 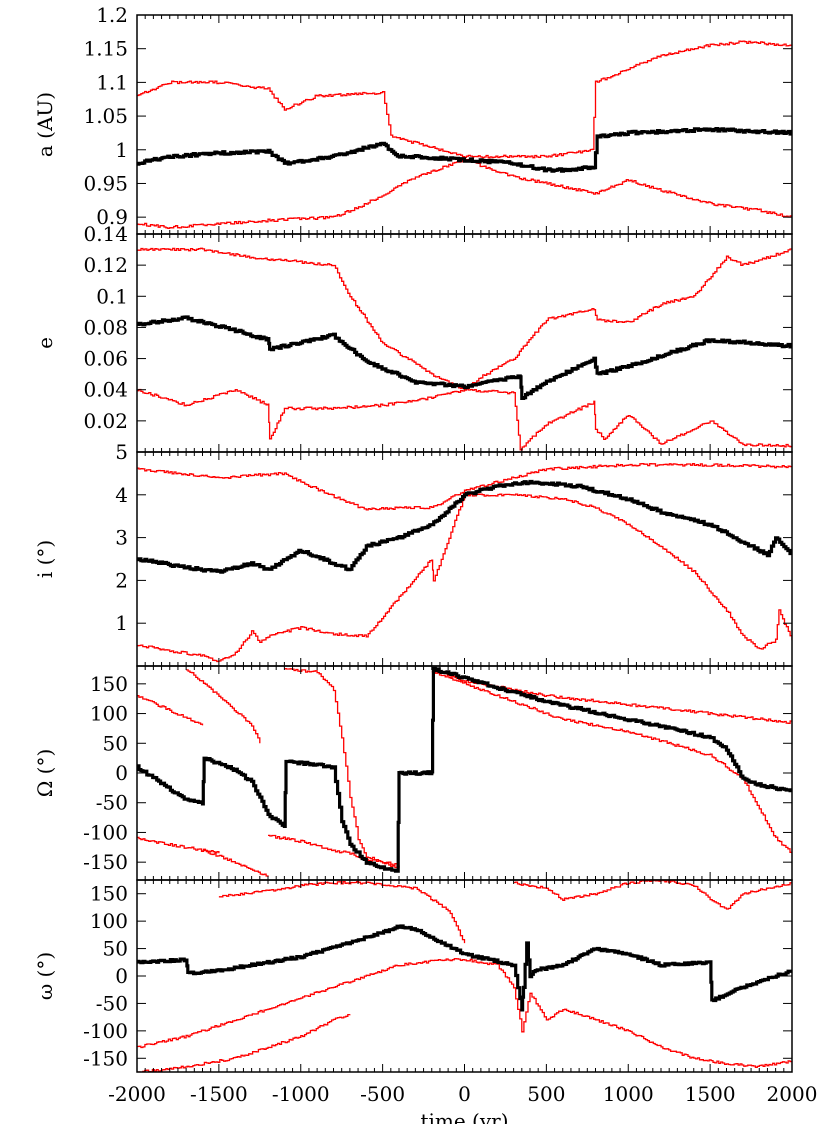 What do you see at coordinates (710, 1094) in the screenshot?
I see `x-tick-label: 1500` at bounding box center [710, 1094].